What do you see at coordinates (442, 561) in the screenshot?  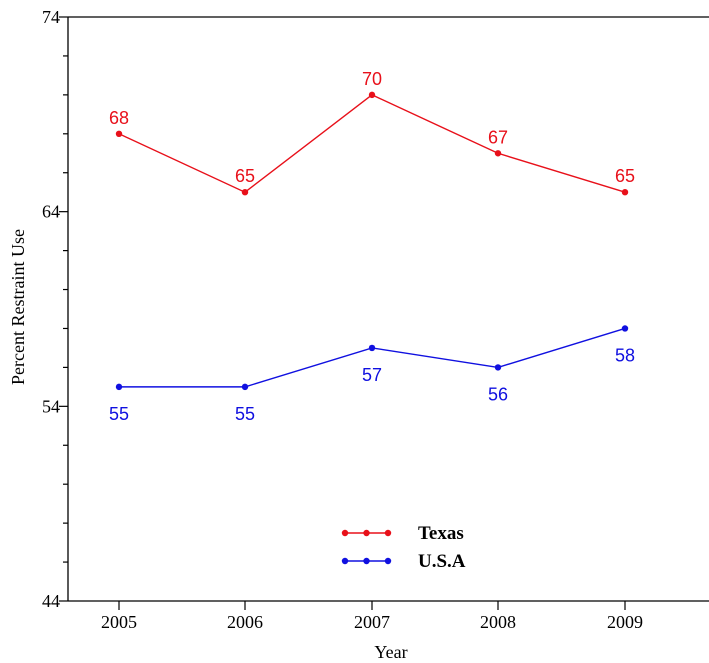 I see `legend-label: U.S.A` at bounding box center [442, 561].